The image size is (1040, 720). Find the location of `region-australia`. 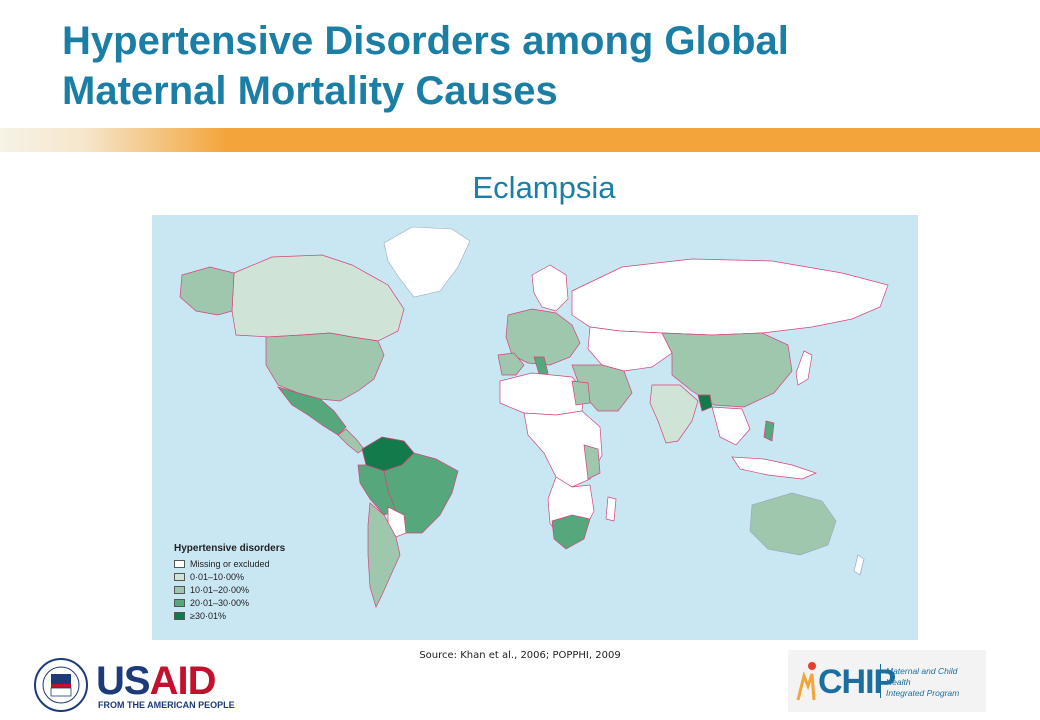

region-australia is located at coordinates (793, 524).